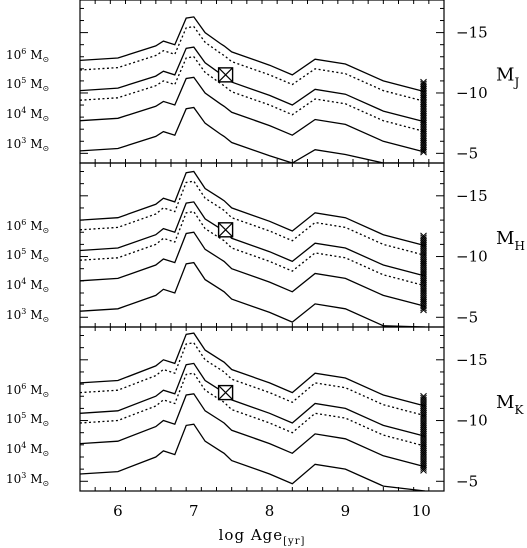  What do you see at coordinates (194, 511) in the screenshot?
I see `x-tick-label: 7` at bounding box center [194, 511].